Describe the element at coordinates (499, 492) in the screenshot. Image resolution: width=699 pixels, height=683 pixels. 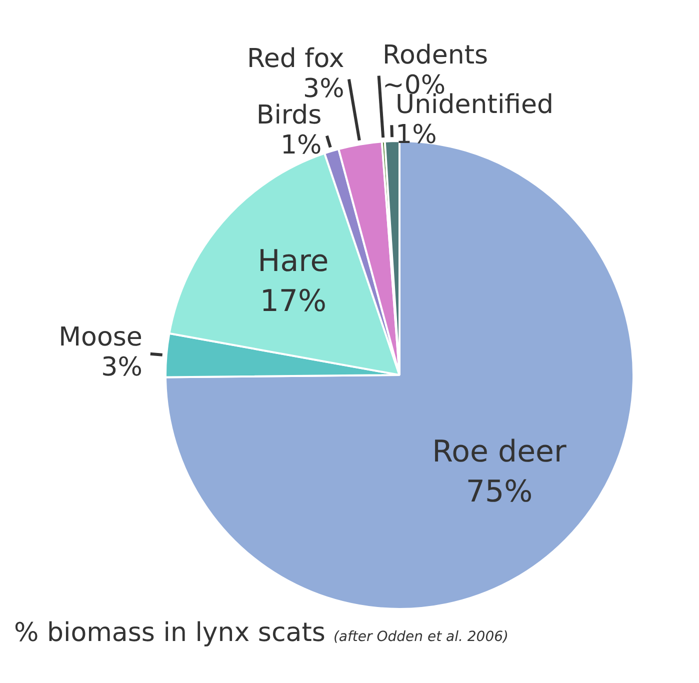
I see `data-label: 75%` at that location.